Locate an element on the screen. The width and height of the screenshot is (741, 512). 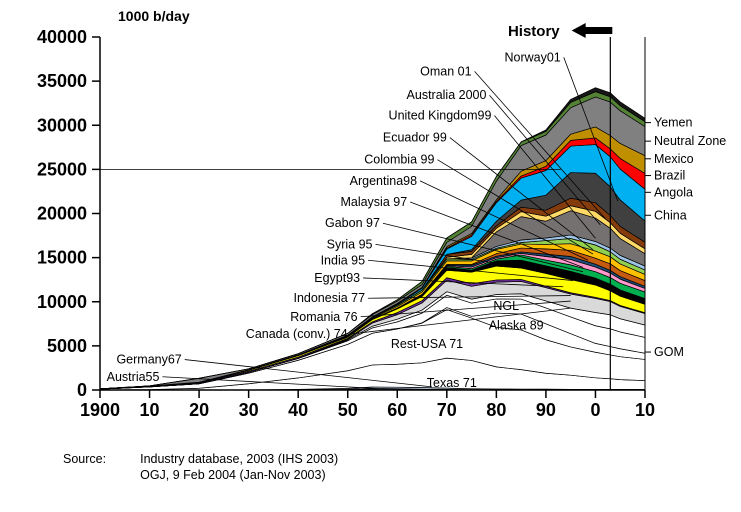
history-label: History is located at coordinates (534, 31).